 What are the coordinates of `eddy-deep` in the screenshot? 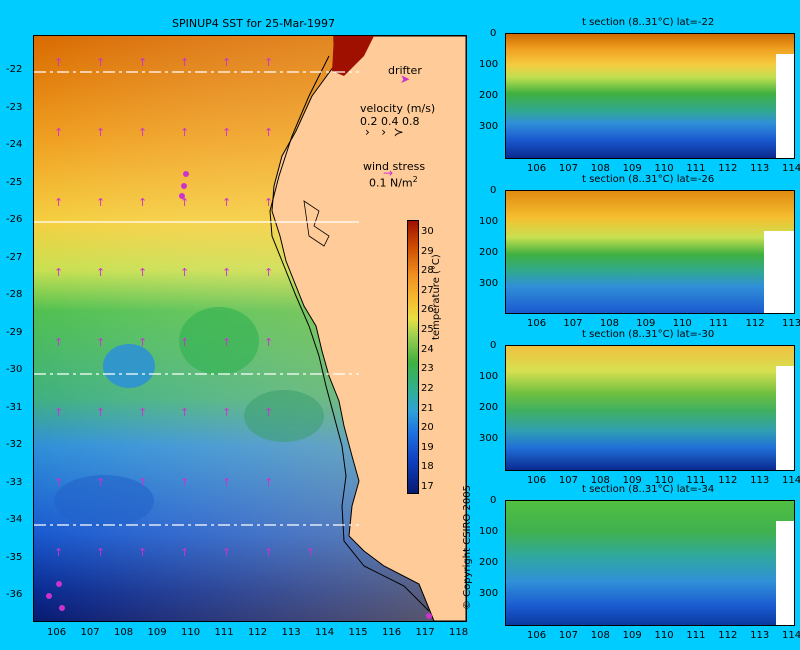 It's located at (104, 501).